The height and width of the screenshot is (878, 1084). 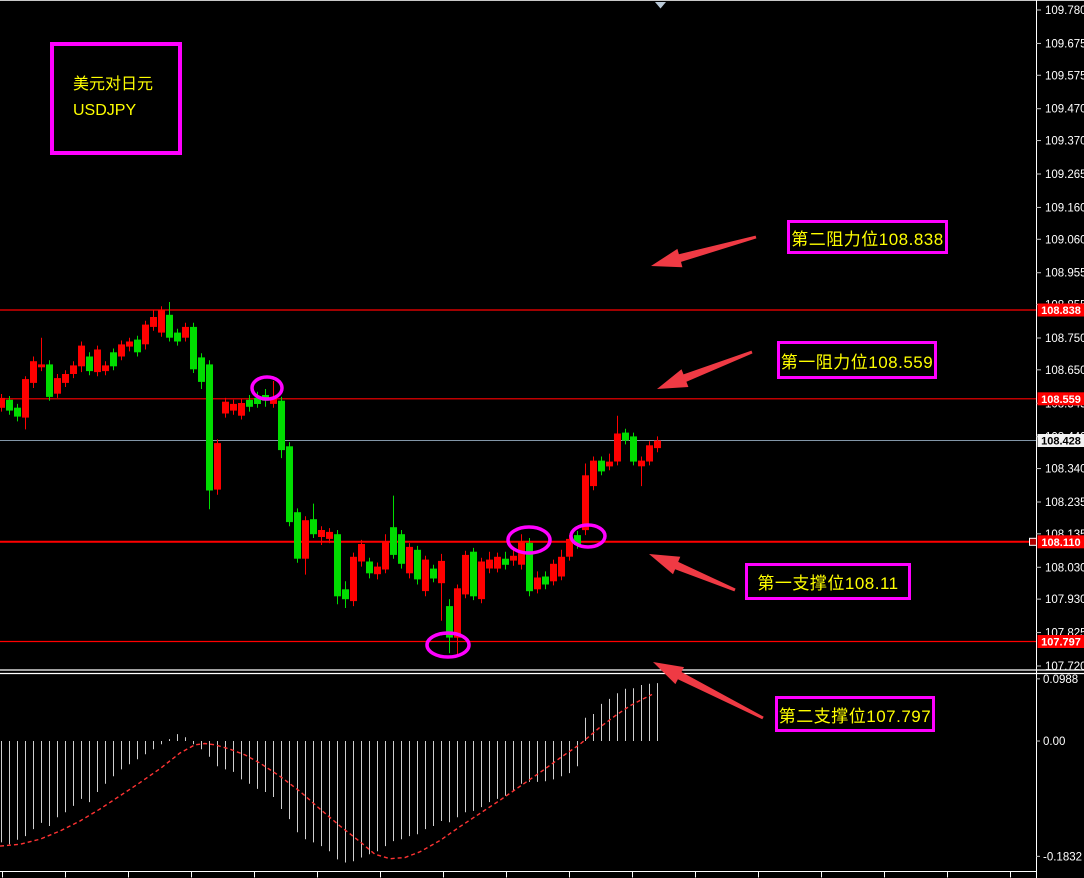 What do you see at coordinates (1064, 208) in the screenshot?
I see `axis-price-label: 109.160` at bounding box center [1064, 208].